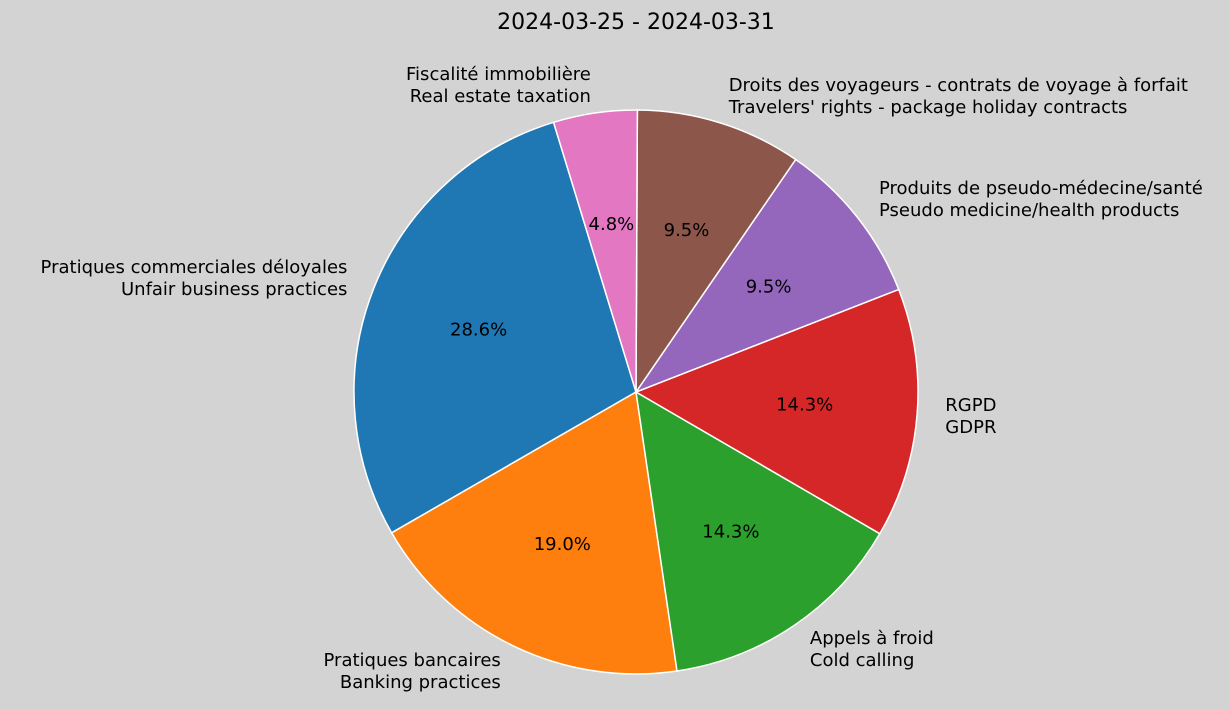 This screenshot has height=710, width=1229. What do you see at coordinates (872, 638) in the screenshot?
I see `category-label-fr: Appels à froid` at bounding box center [872, 638].